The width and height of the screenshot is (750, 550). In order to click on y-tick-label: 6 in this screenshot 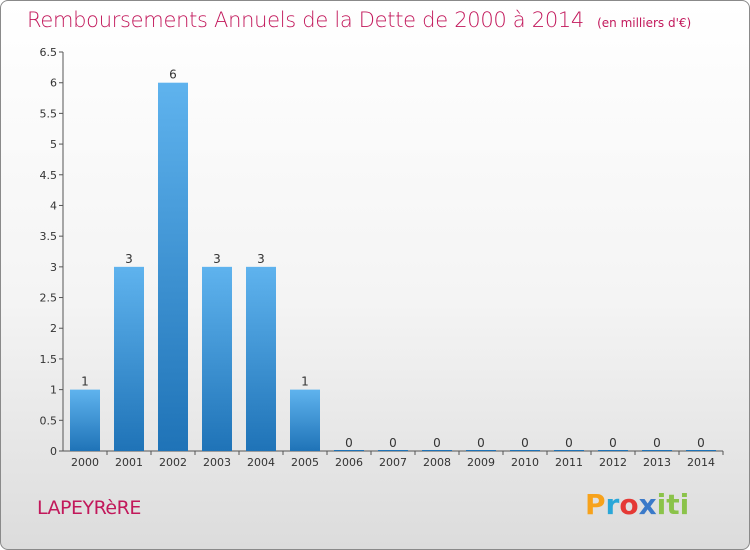, I will do `click(53, 83)`.